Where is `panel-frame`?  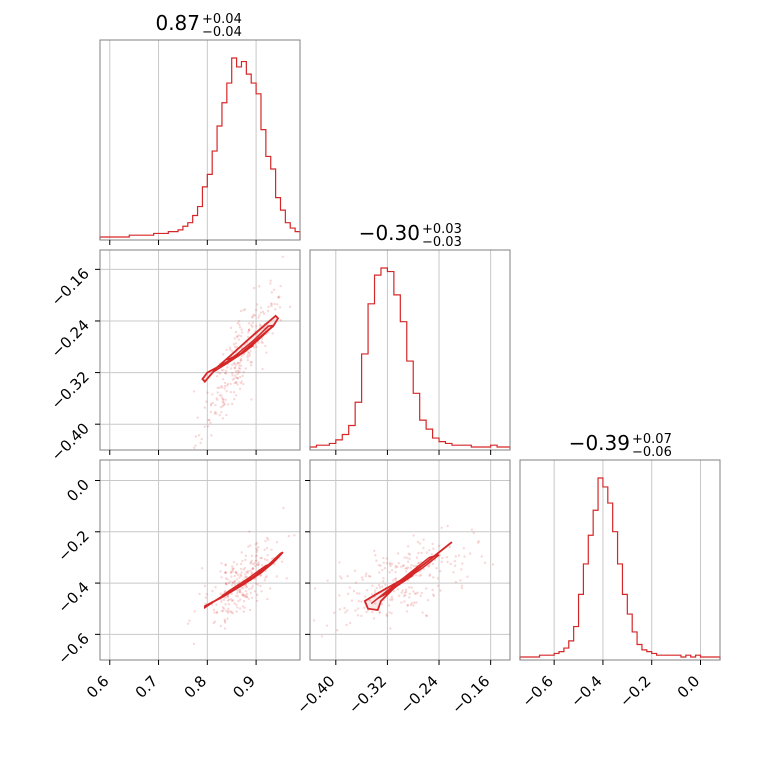
panel-frame is located at coordinates (200, 560).